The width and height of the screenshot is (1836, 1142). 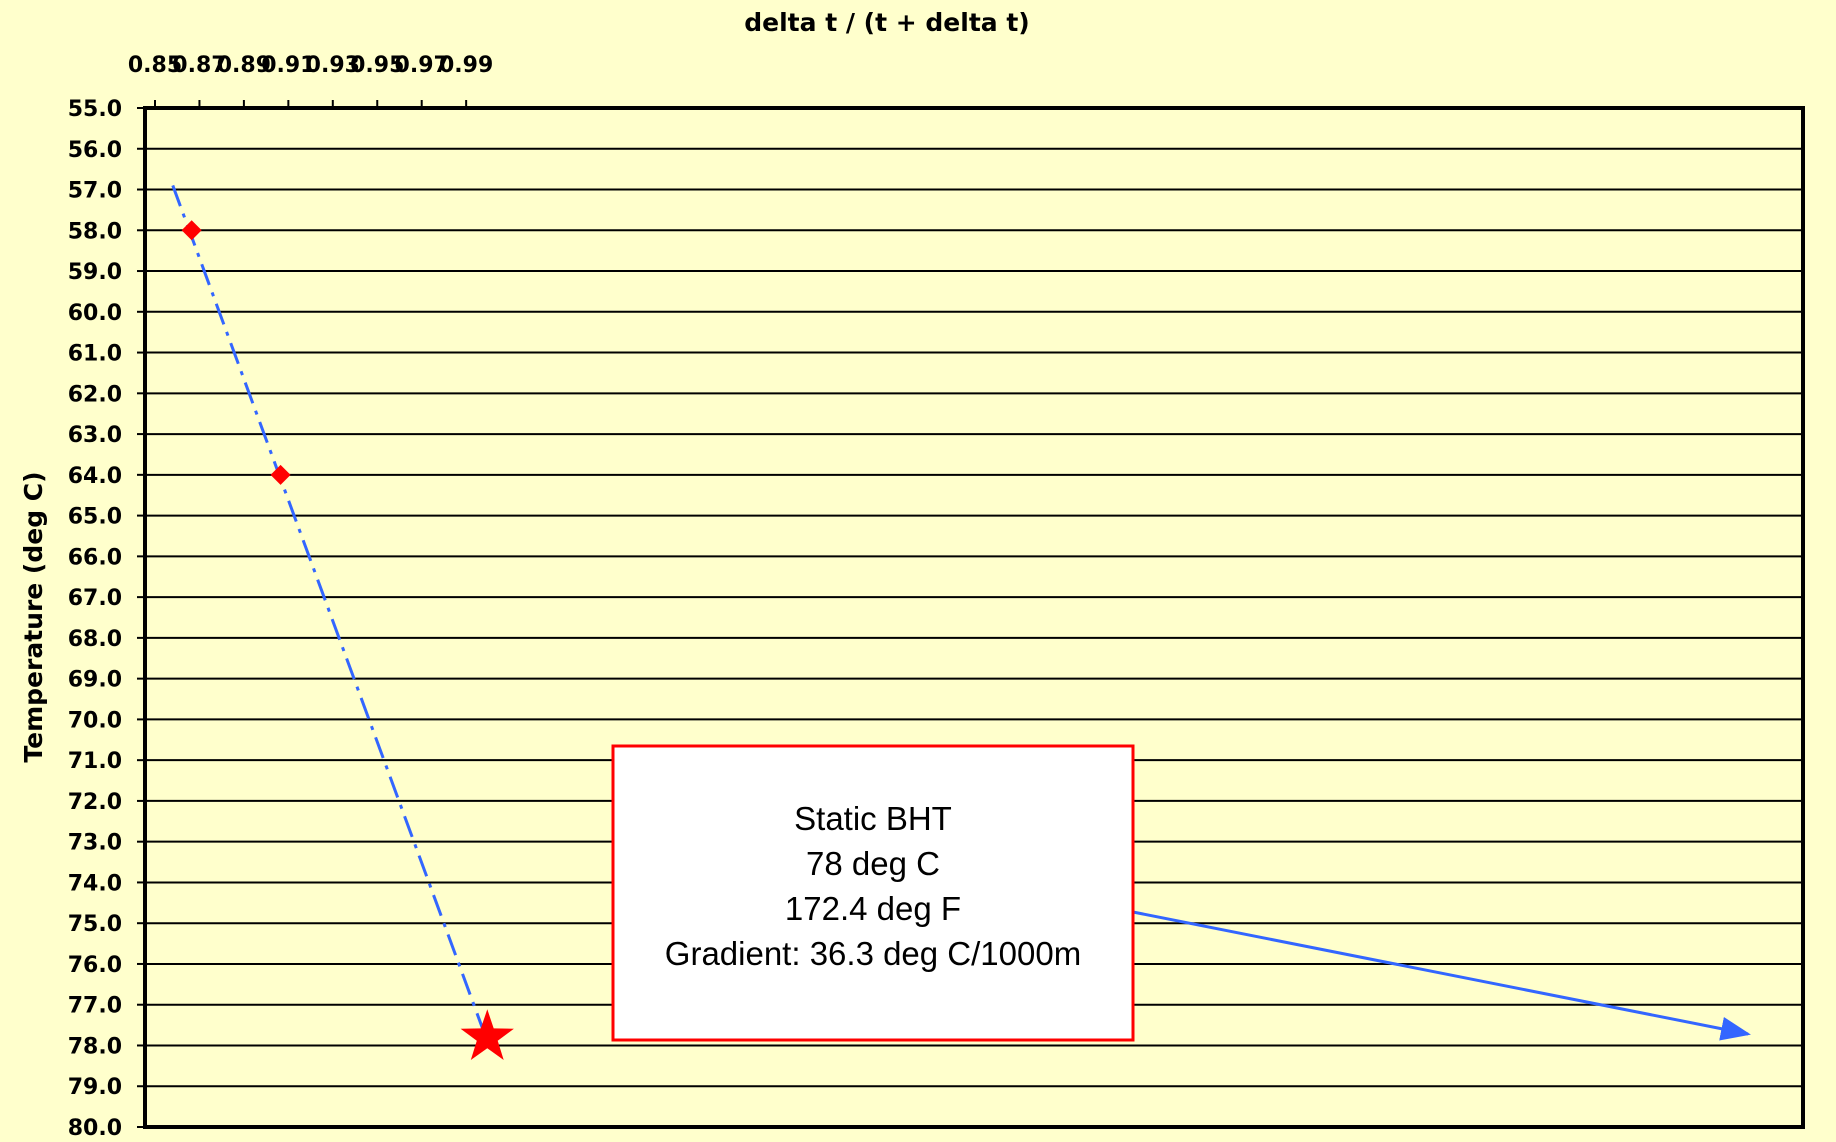 What do you see at coordinates (873, 908) in the screenshot?
I see `annotation-line: 172.4 deg F` at bounding box center [873, 908].